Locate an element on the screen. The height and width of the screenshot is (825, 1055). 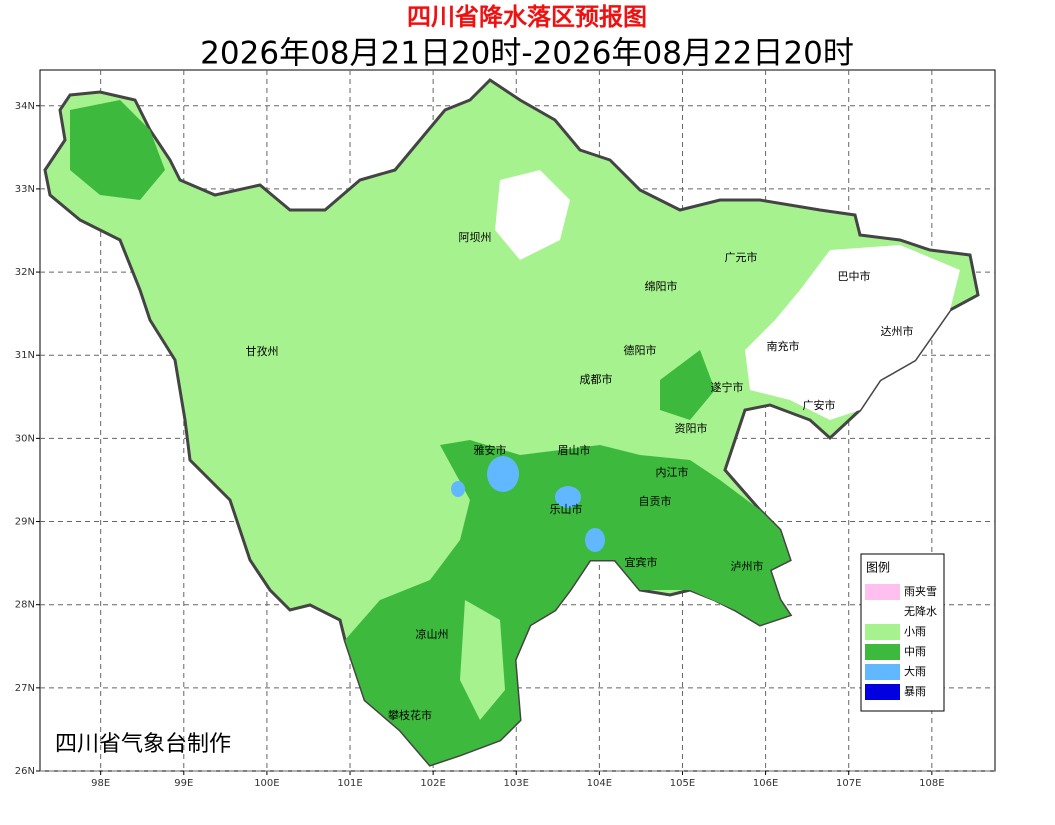
light-rain-area is located at coordinates (482, 660).